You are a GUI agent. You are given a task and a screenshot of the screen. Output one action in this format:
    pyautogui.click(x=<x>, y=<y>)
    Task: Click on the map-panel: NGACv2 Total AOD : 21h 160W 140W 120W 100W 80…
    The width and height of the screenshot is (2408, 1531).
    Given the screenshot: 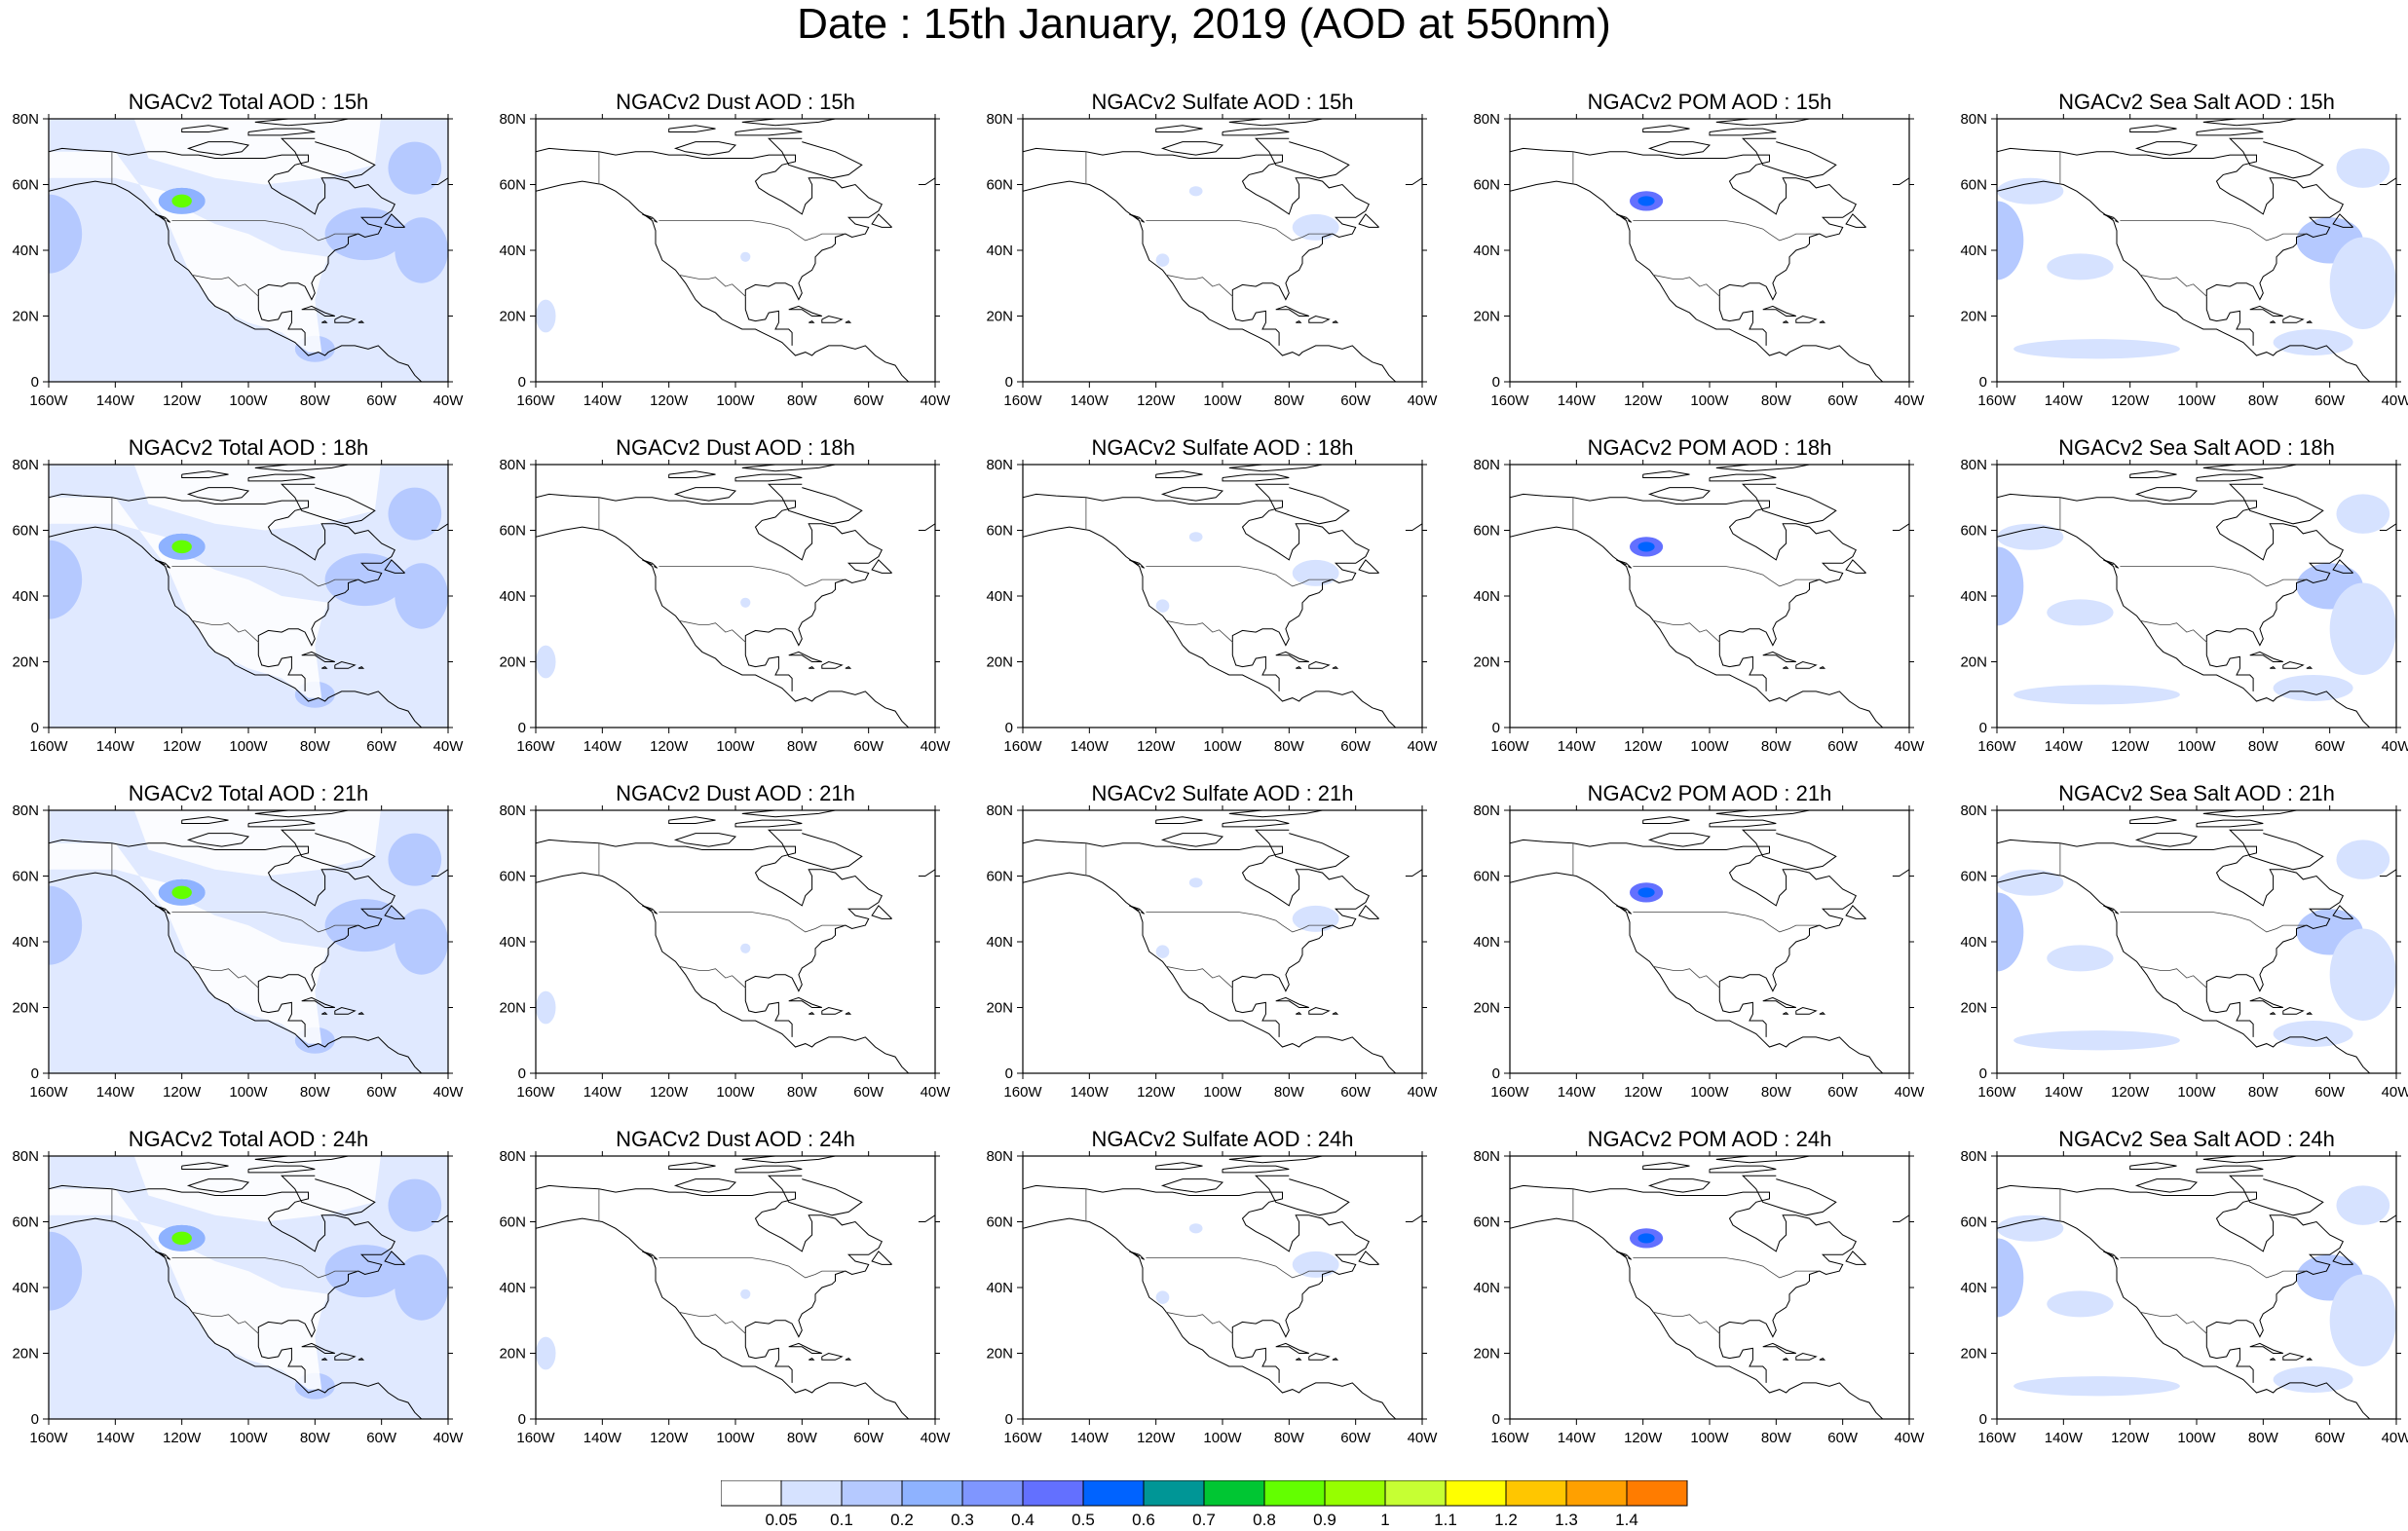 What is the action you would take?
    pyautogui.click(x=253, y=944)
    